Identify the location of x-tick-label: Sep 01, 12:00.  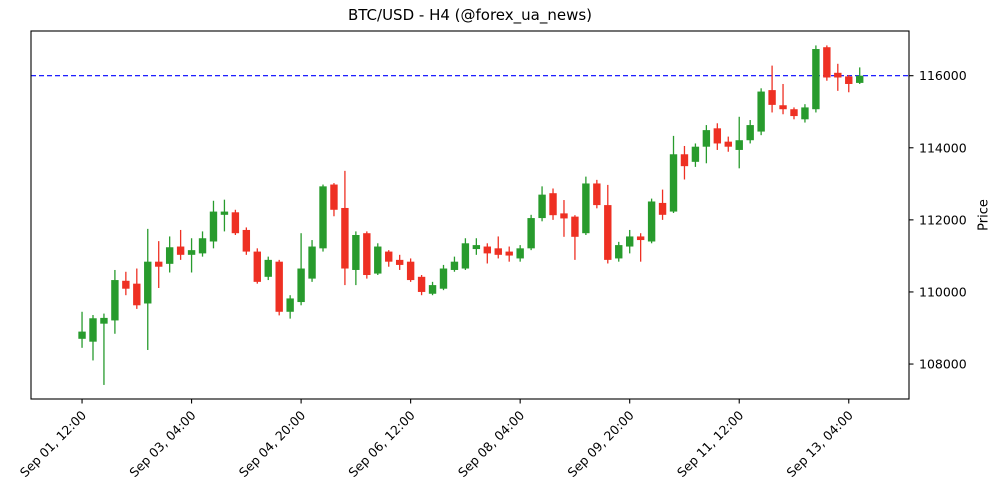
(53, 443).